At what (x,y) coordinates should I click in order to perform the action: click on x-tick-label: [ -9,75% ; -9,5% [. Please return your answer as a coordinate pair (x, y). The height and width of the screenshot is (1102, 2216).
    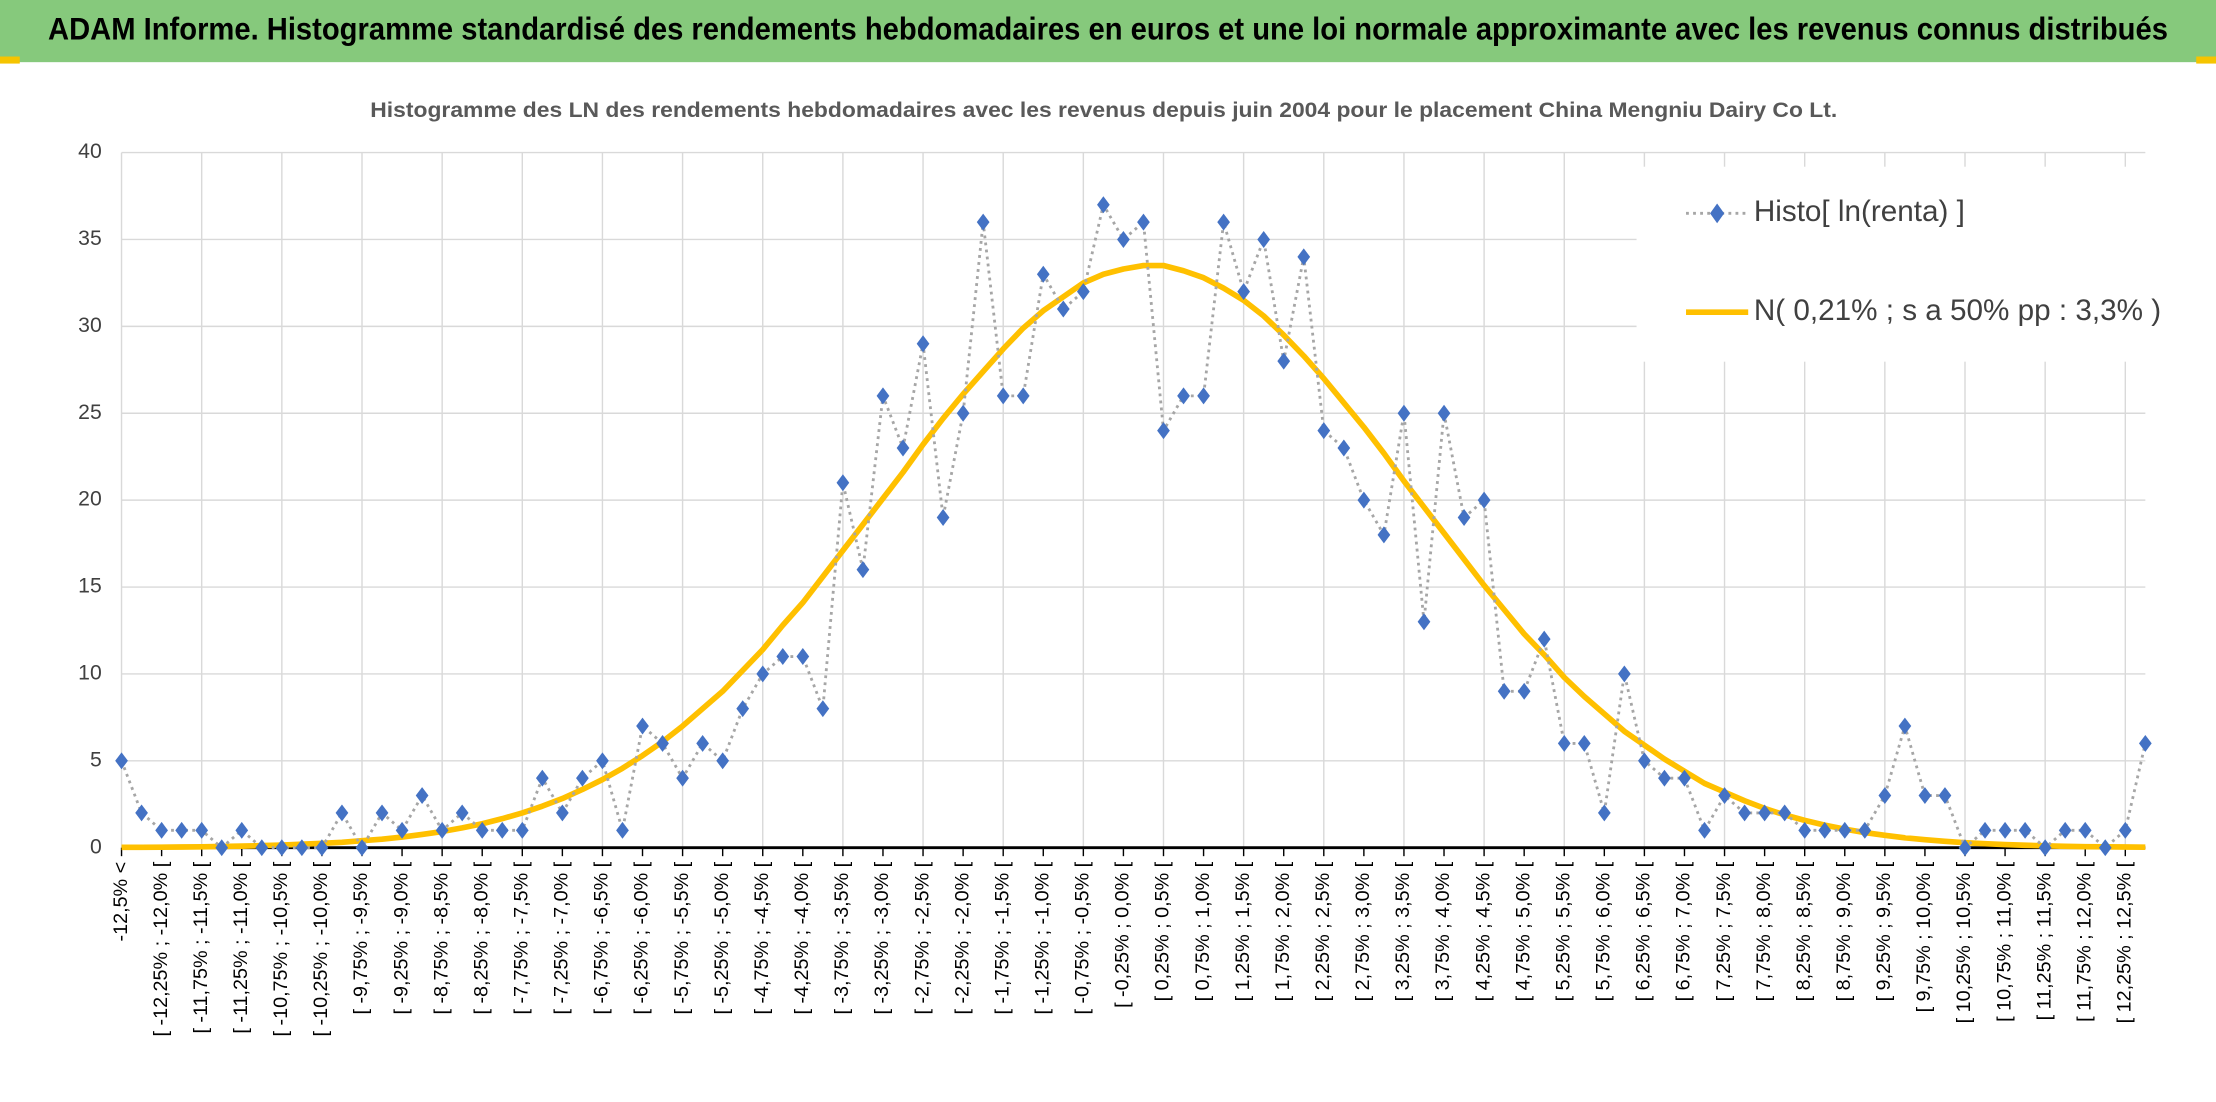
    Looking at the image, I should click on (361, 937).